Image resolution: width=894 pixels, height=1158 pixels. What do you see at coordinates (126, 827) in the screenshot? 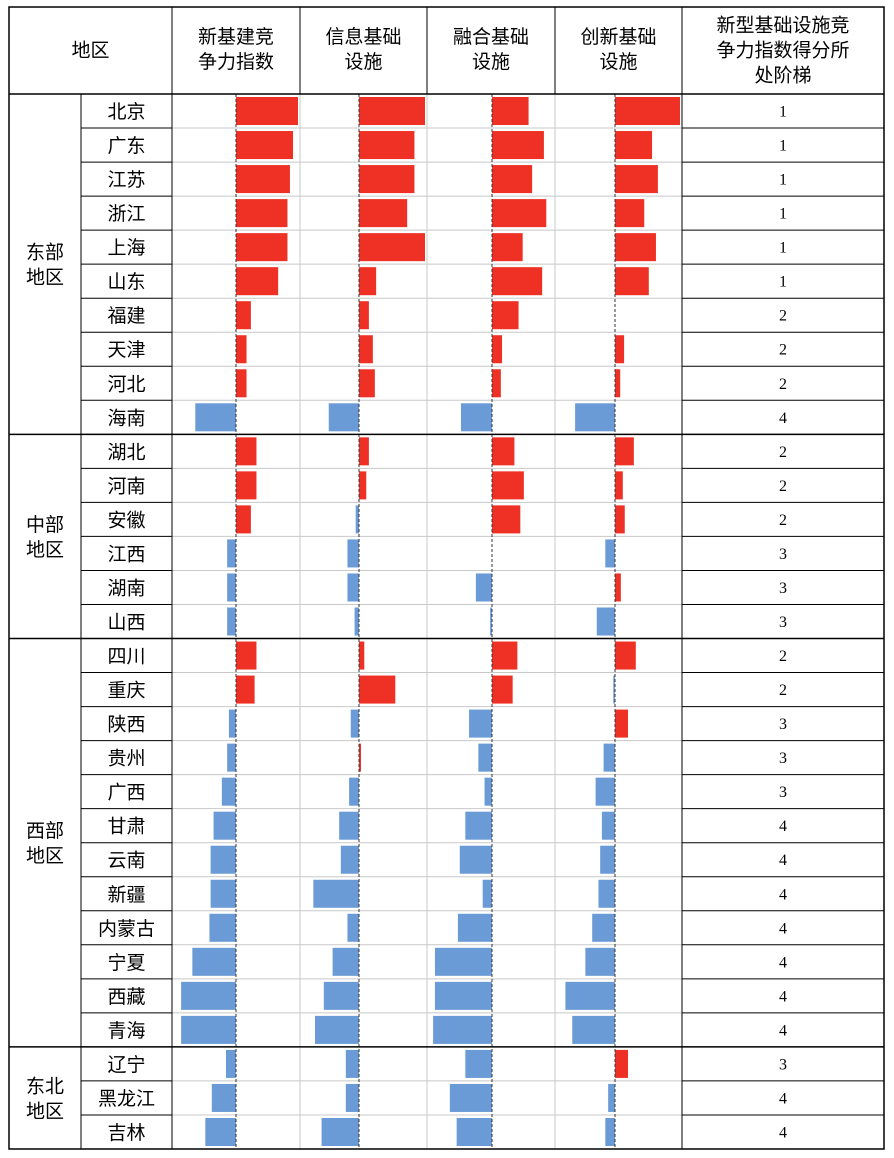
I see `province-label: 甘肃` at bounding box center [126, 827].